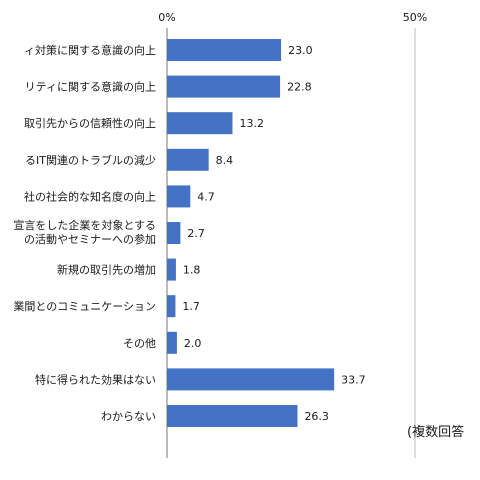  I want to click on category-label: 業間とのコミュニケーション, so click(84, 306).